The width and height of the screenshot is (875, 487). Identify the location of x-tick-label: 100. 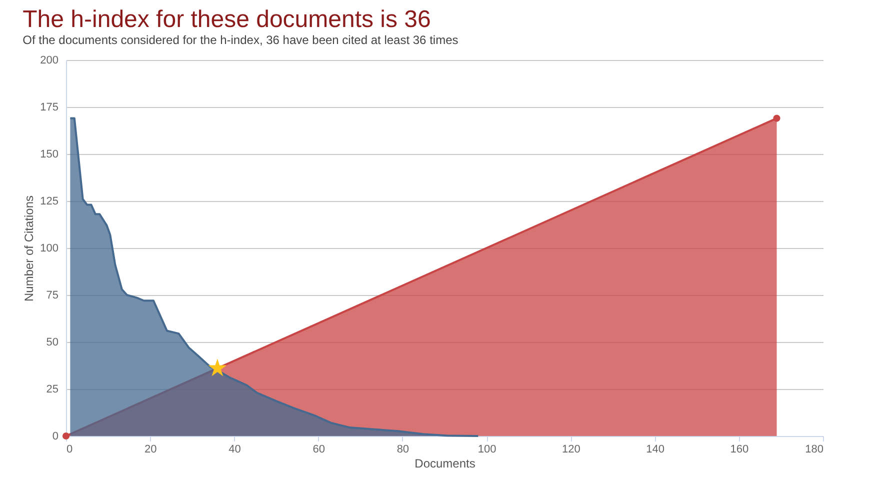
(487, 450).